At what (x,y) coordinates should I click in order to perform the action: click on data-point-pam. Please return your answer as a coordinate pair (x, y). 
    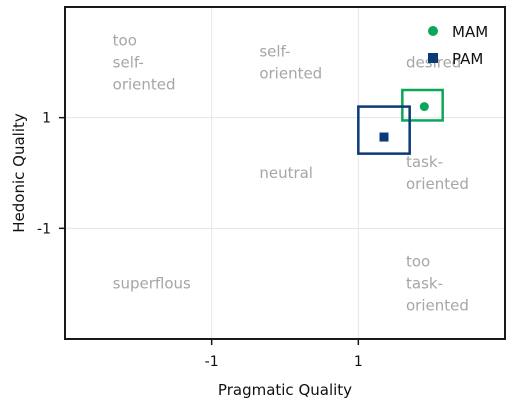
    Looking at the image, I should click on (384, 137).